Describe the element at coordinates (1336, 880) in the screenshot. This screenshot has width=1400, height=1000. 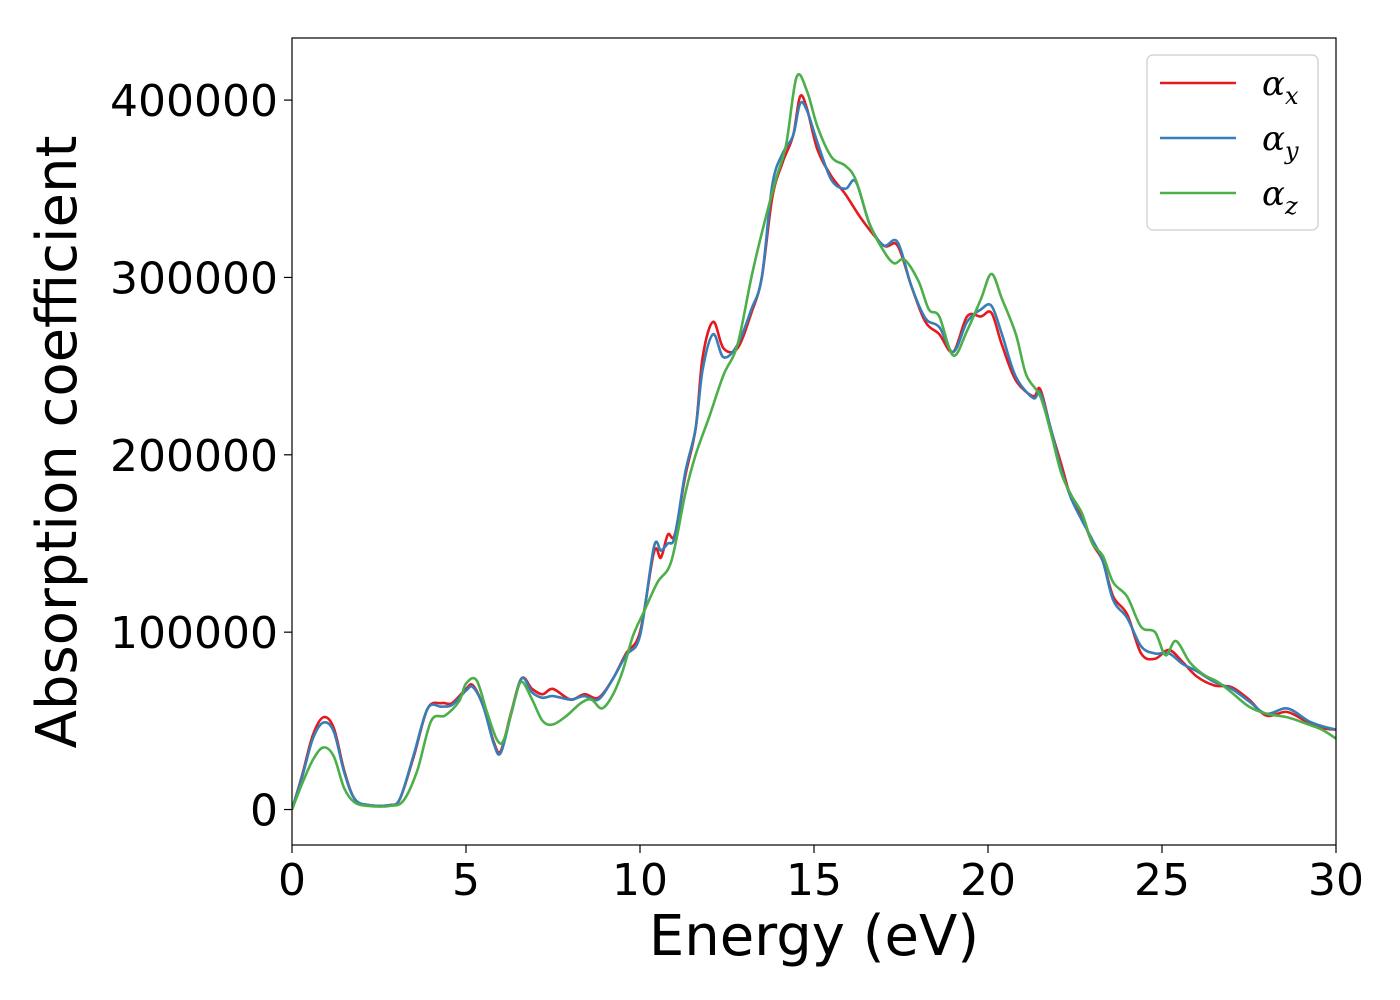
I see `x-tick-label: 30` at that location.